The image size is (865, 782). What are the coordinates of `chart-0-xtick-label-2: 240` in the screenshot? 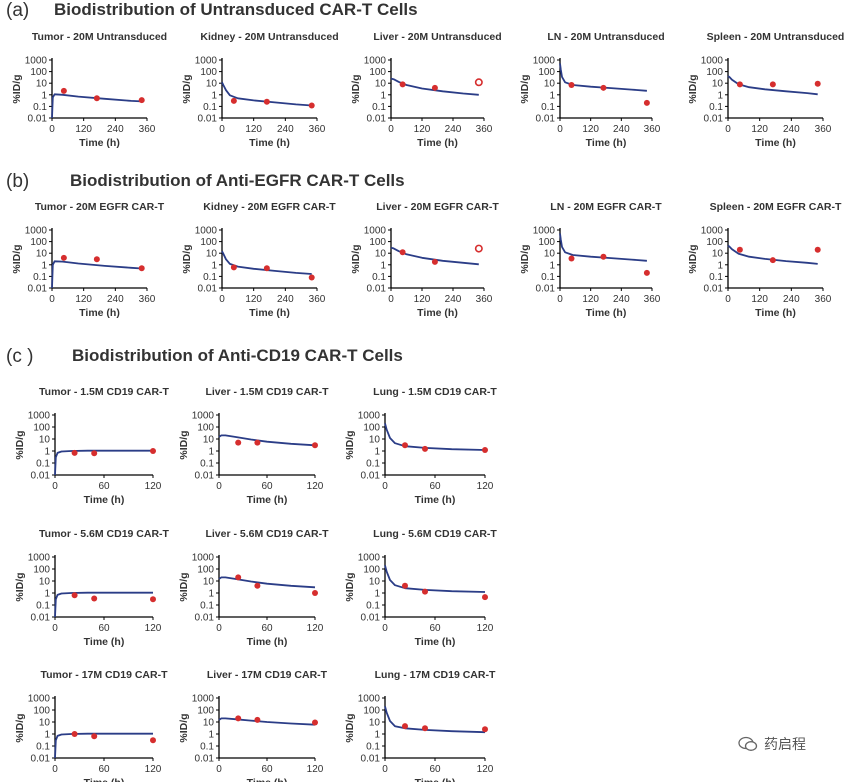 It's located at (115, 129).